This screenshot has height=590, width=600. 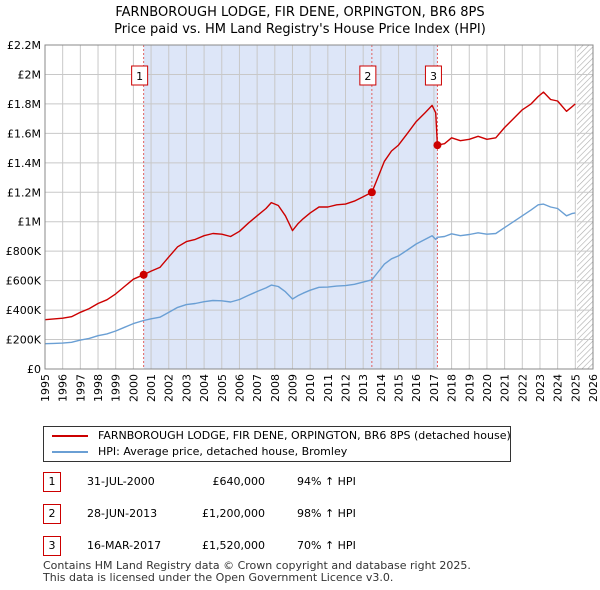 What do you see at coordinates (399, 388) in the screenshot?
I see `x-tick-label: 2015` at bounding box center [399, 388].